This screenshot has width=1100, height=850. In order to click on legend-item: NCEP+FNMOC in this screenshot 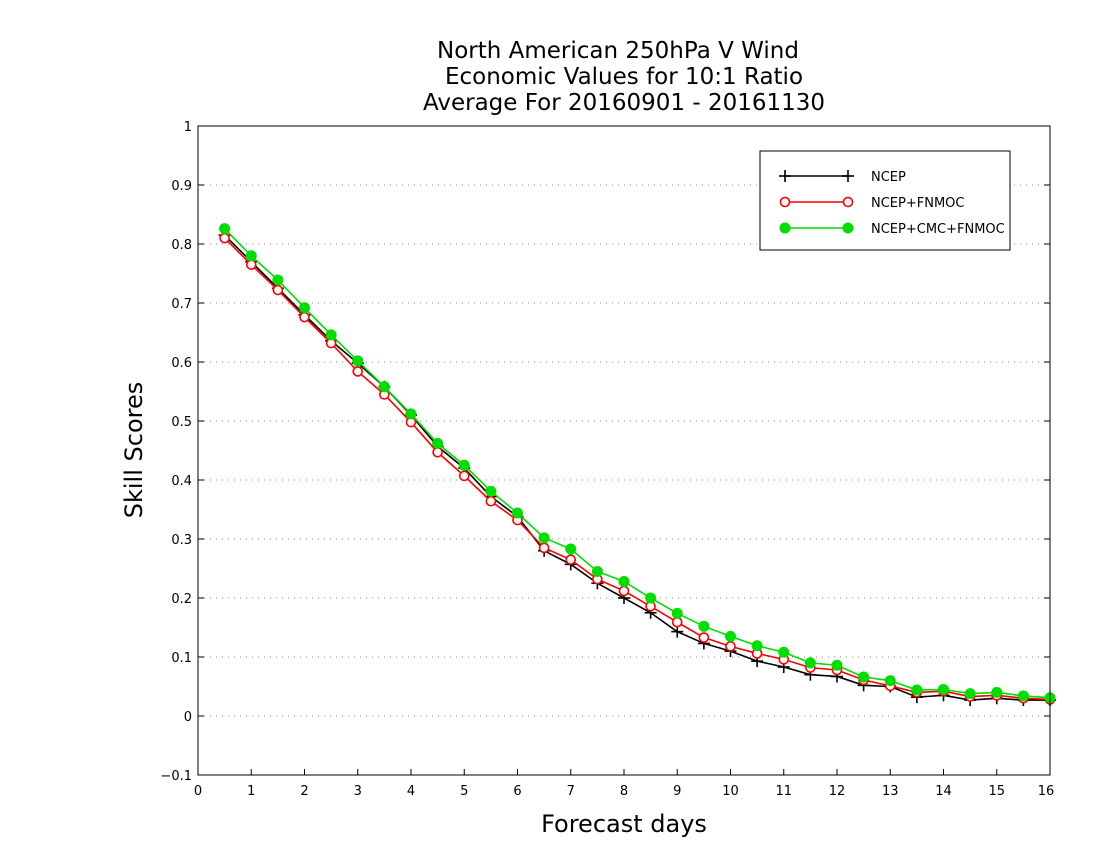, I will do `click(871, 203)`.